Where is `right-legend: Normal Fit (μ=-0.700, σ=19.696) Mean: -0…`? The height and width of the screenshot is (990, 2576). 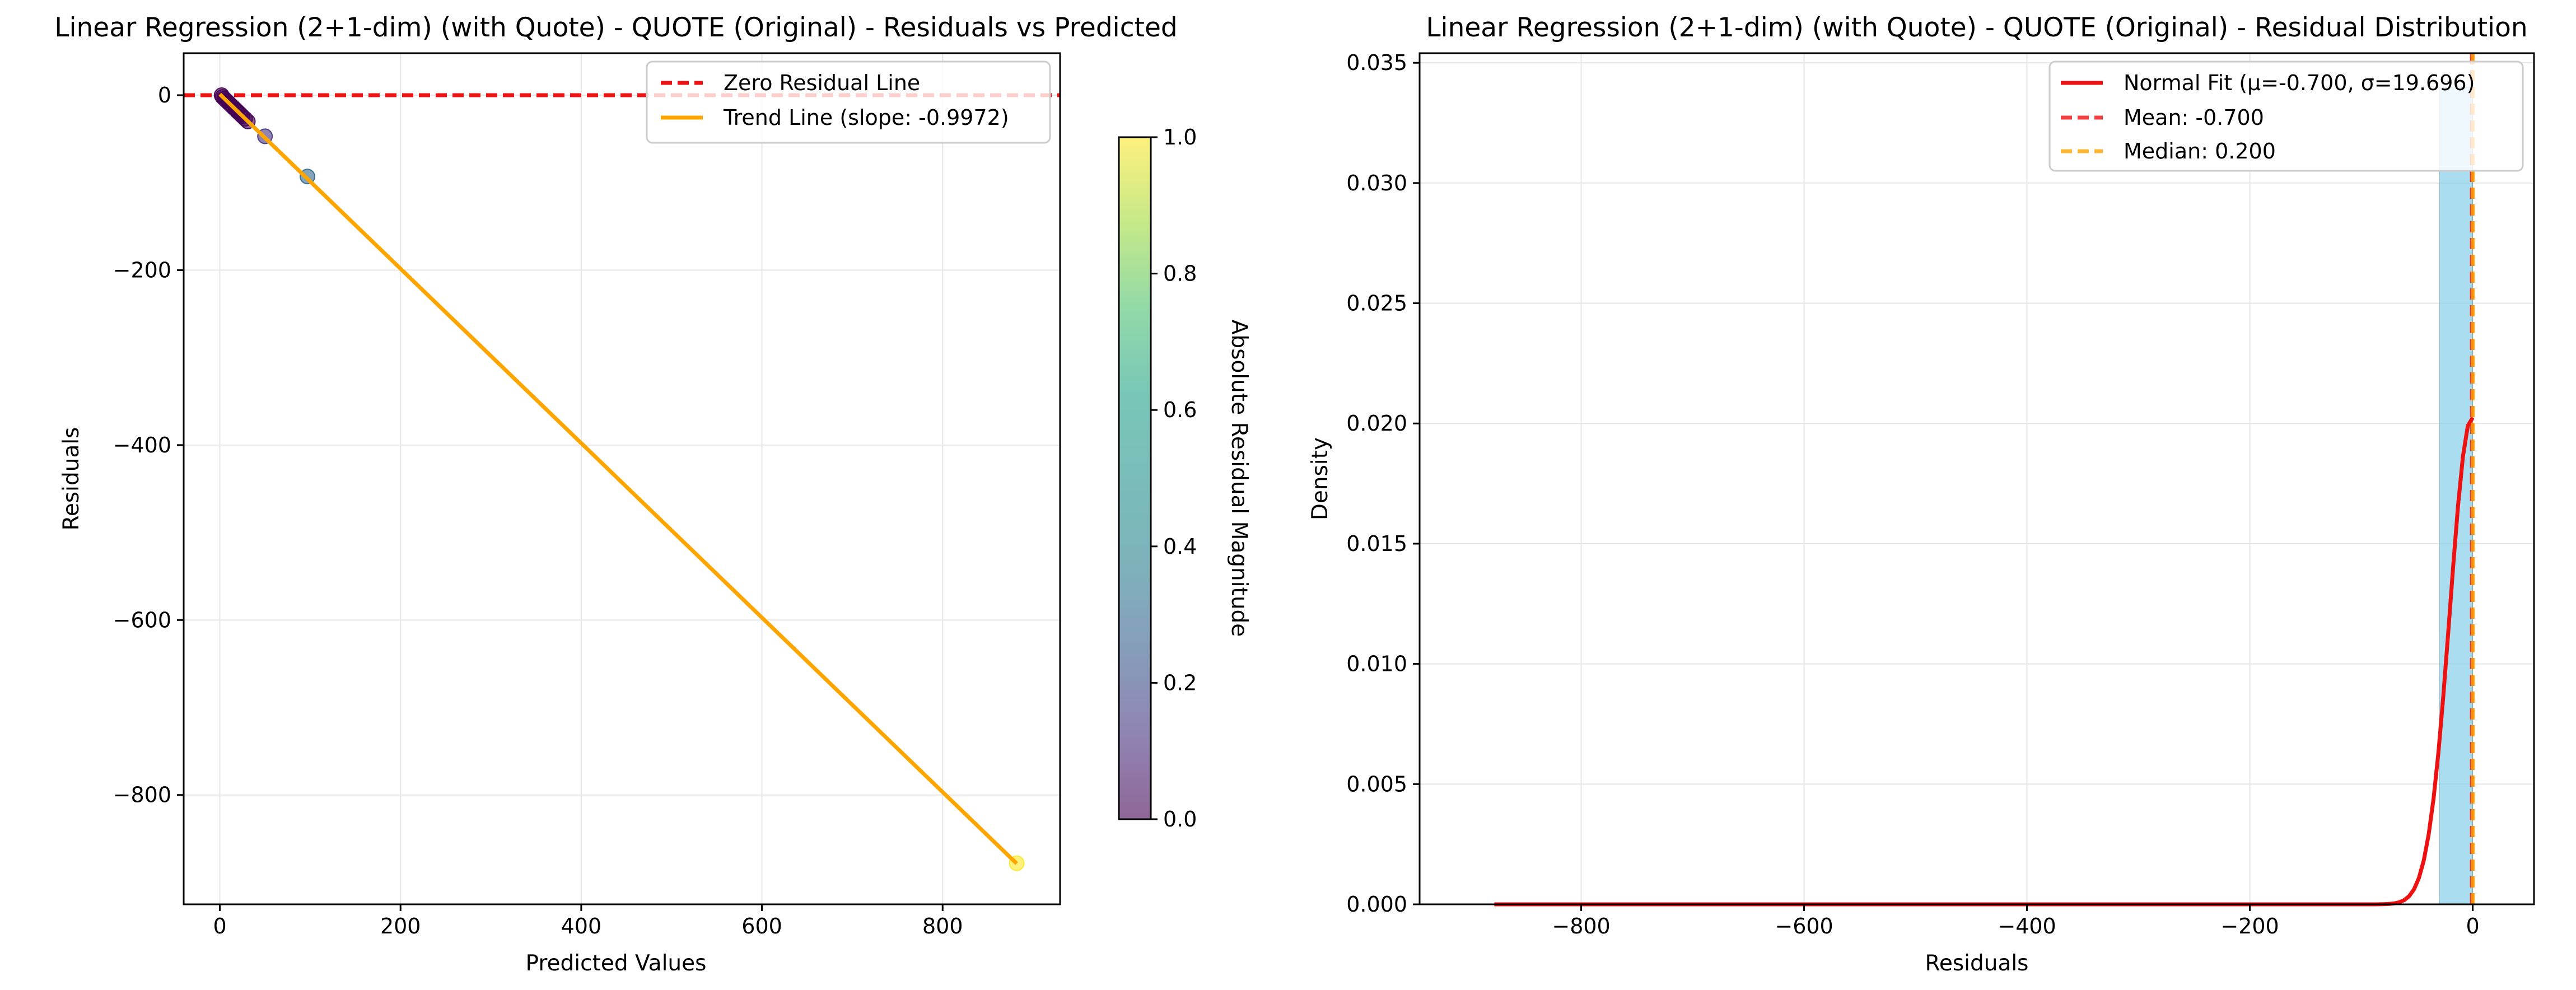 right-legend: Normal Fit (μ=-0.700, σ=19.696) Mean: -0… is located at coordinates (2286, 116).